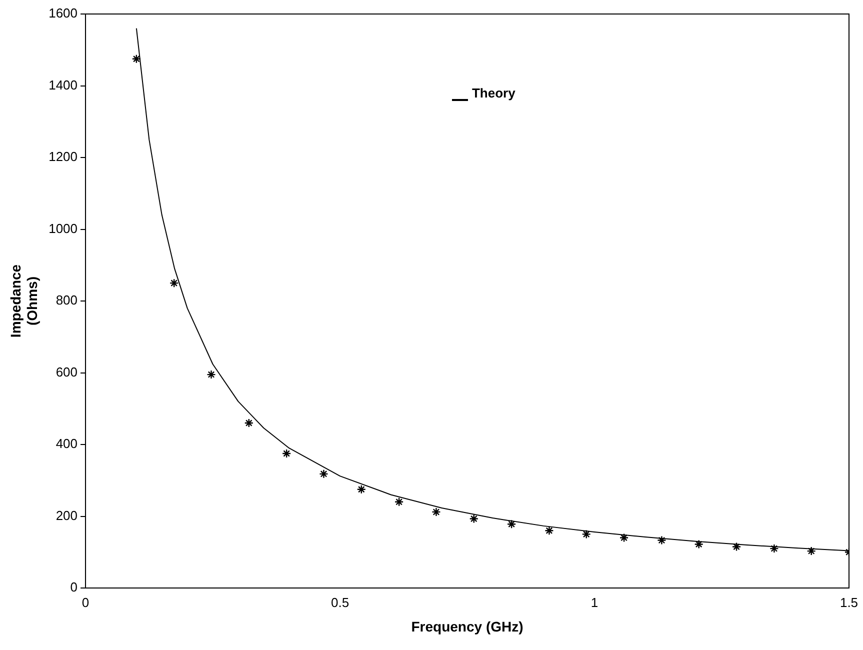  Describe the element at coordinates (63, 156) in the screenshot. I see `y-tick-label: 1200` at that location.